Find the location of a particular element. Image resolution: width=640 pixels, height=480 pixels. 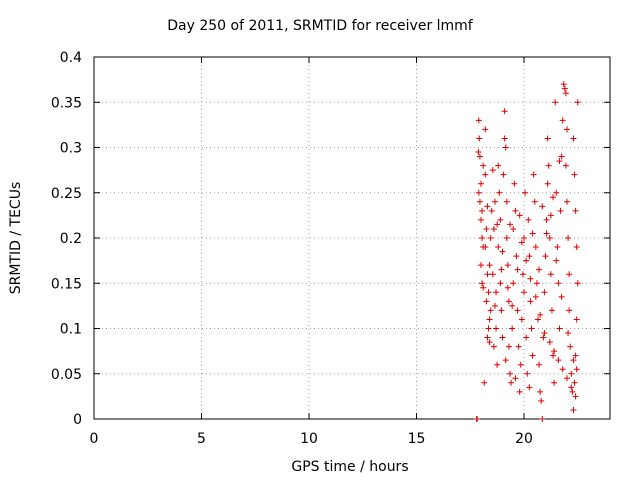

y-tick-label: 0.2 is located at coordinates (71, 239).